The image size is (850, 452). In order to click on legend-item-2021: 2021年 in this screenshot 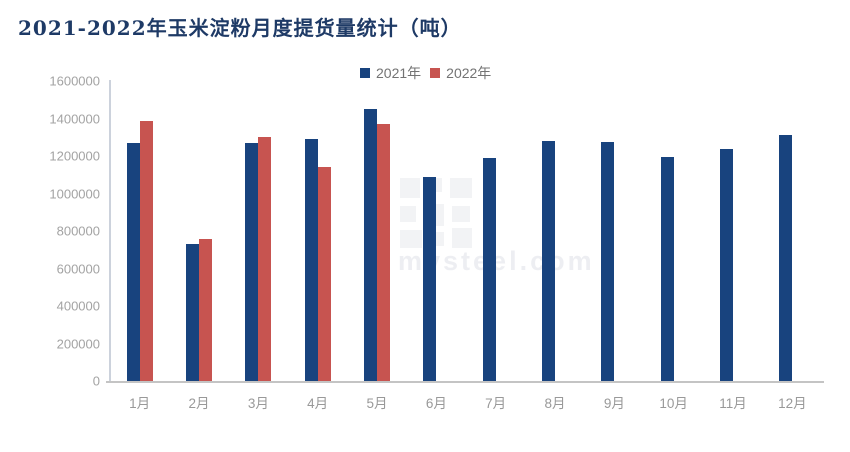, I will do `click(390, 73)`.